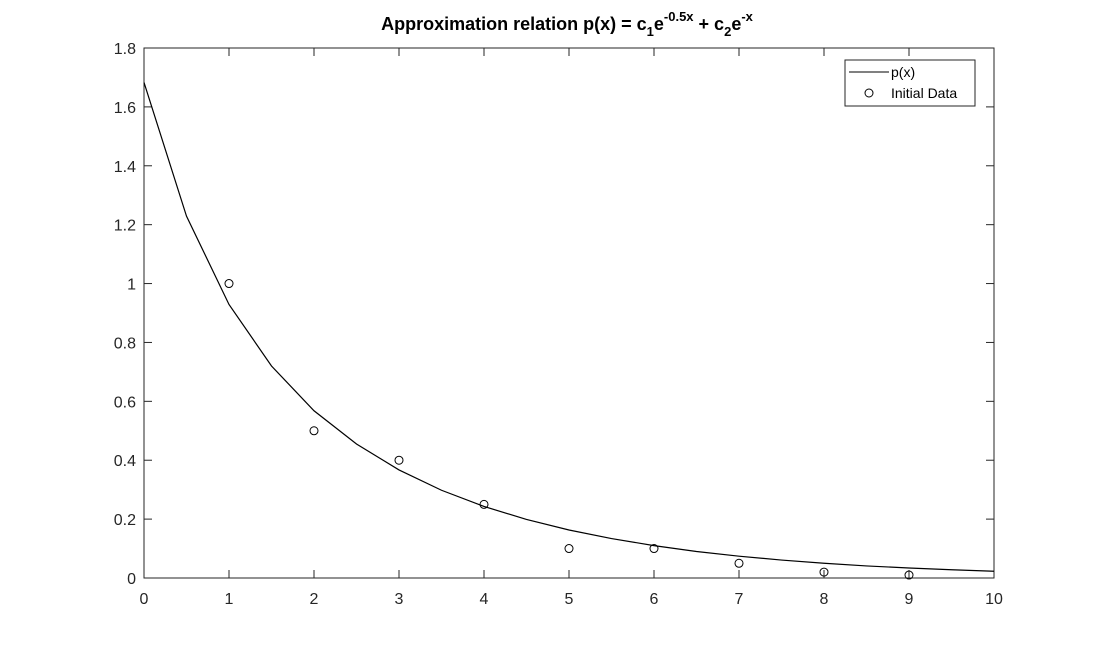 Image resolution: width=1099 pixels, height=651 pixels. Describe the element at coordinates (125, 167) in the screenshot. I see `y-tick-label: 1.4` at that location.